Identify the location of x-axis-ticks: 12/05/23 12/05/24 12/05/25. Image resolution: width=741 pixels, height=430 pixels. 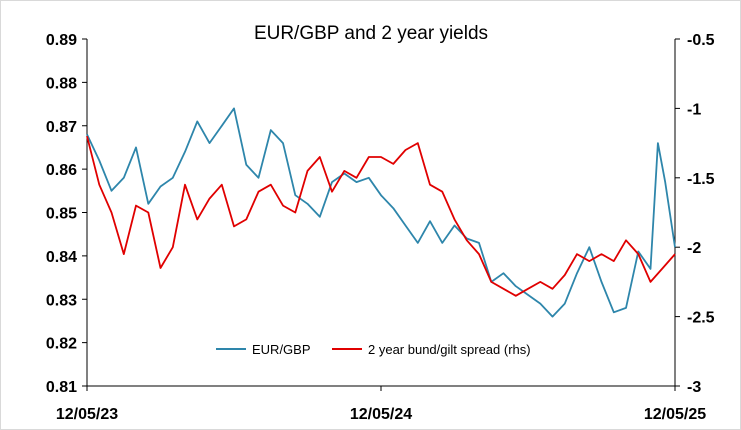
(381, 404).